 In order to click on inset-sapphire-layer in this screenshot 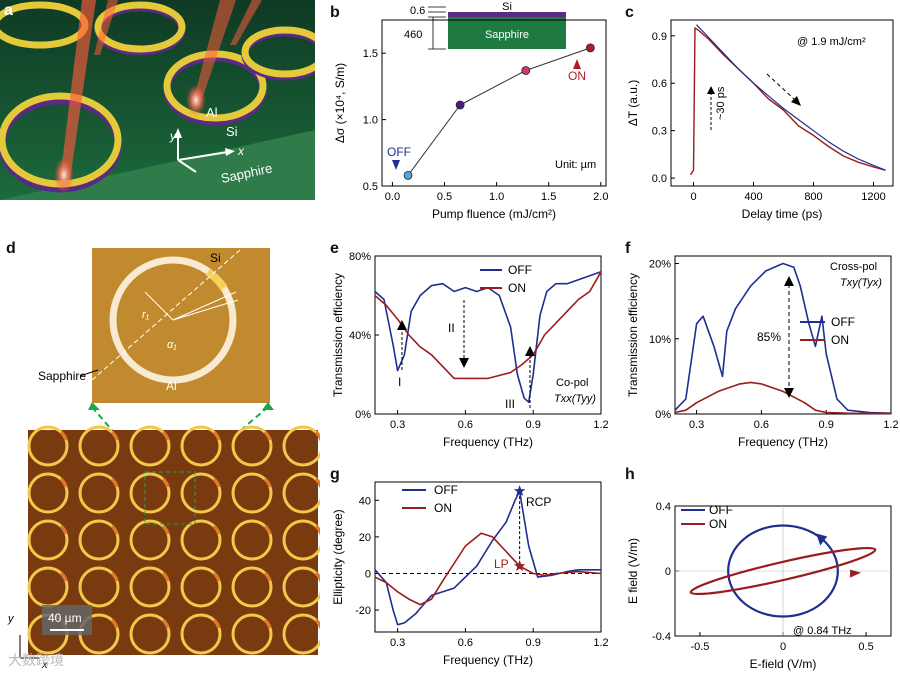, I will do `click(507, 33)`.